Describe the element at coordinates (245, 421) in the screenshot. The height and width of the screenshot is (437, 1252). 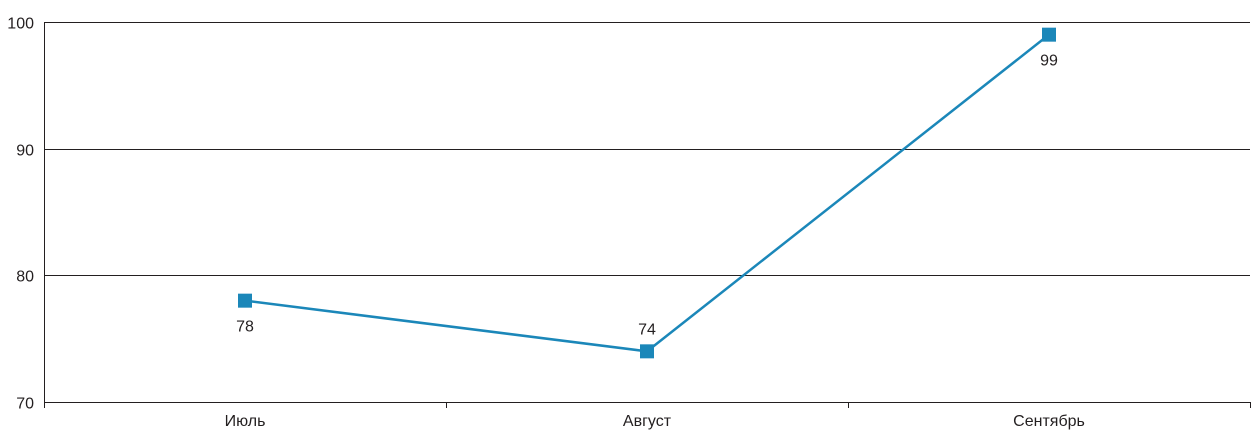
I see `x-tick-label: Июль` at that location.